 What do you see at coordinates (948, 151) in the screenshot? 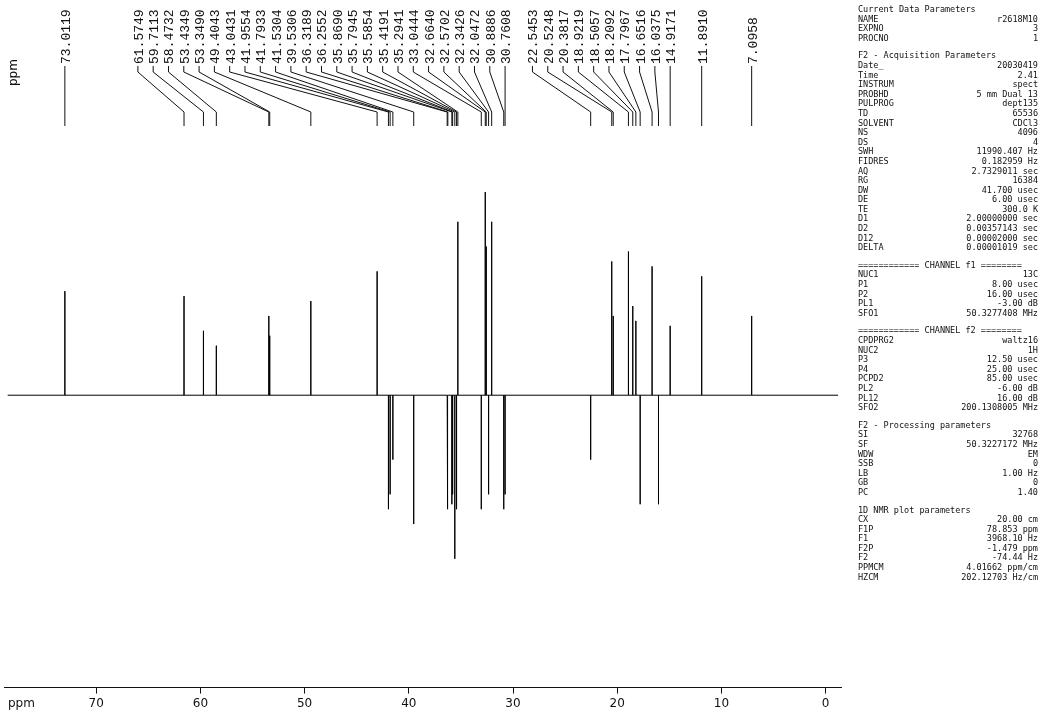
I see `text: SWH 11990.407 Hz` at bounding box center [948, 151].